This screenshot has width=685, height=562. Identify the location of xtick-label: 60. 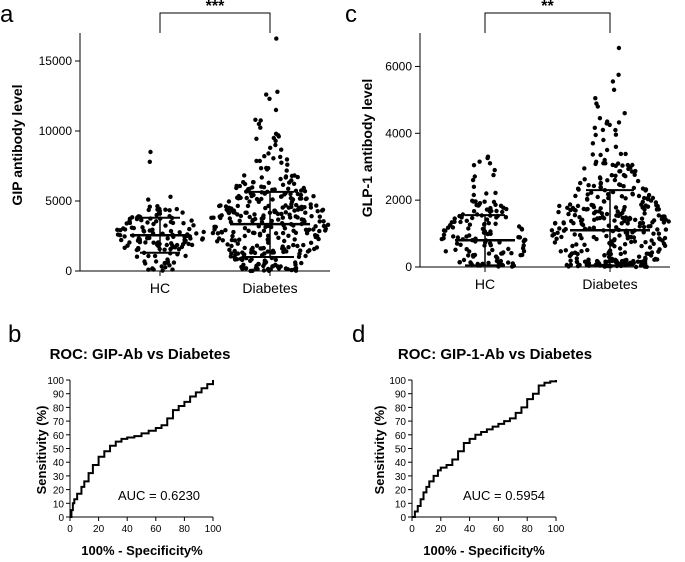
(499, 529).